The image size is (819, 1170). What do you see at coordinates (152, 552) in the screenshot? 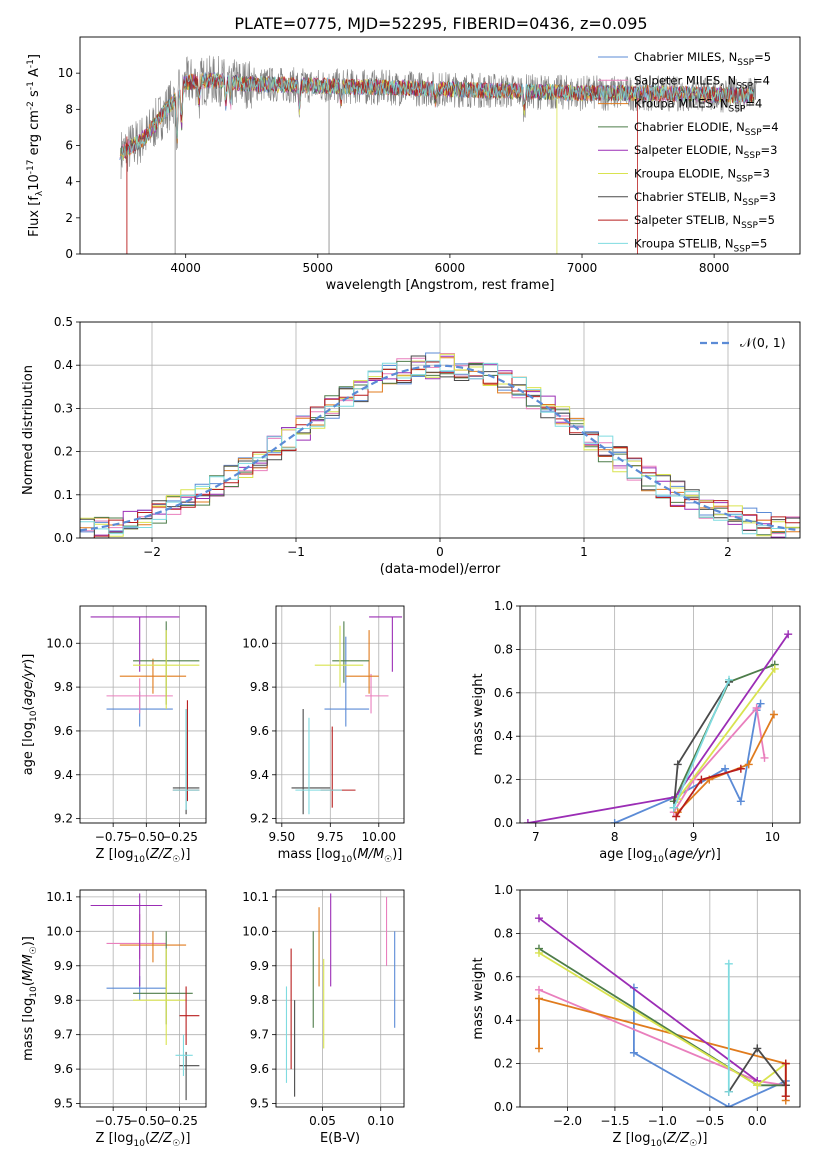
I see `x-tick-label: −2` at bounding box center [152, 552].